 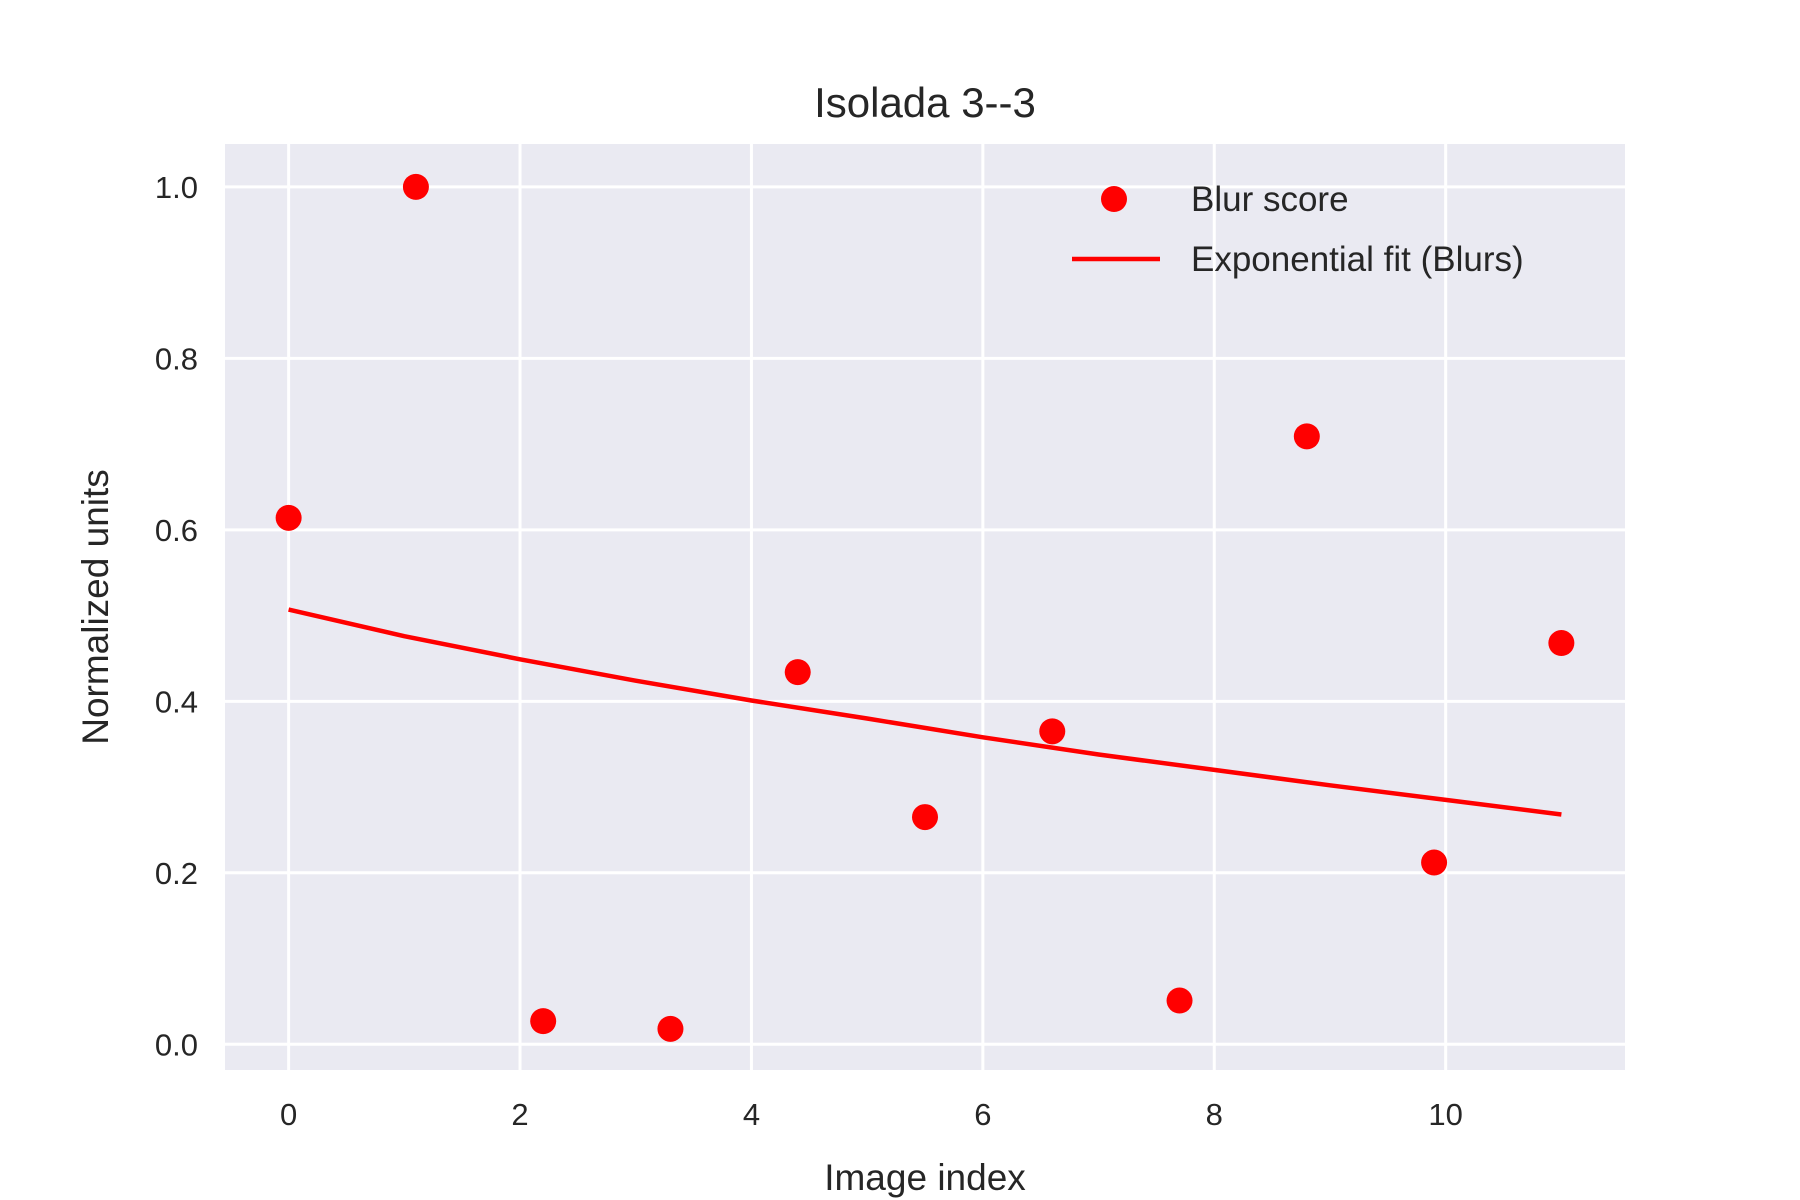 What do you see at coordinates (1298, 229) in the screenshot?
I see `legend: Blur score Exponential fit (Blurs)` at bounding box center [1298, 229].